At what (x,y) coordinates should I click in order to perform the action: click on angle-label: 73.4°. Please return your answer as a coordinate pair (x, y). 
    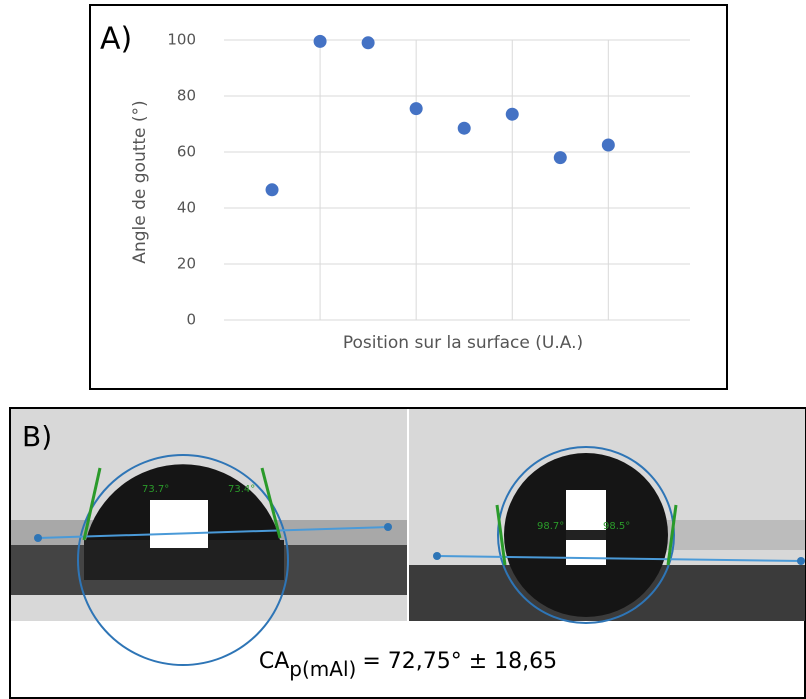
    Looking at the image, I should click on (241, 489).